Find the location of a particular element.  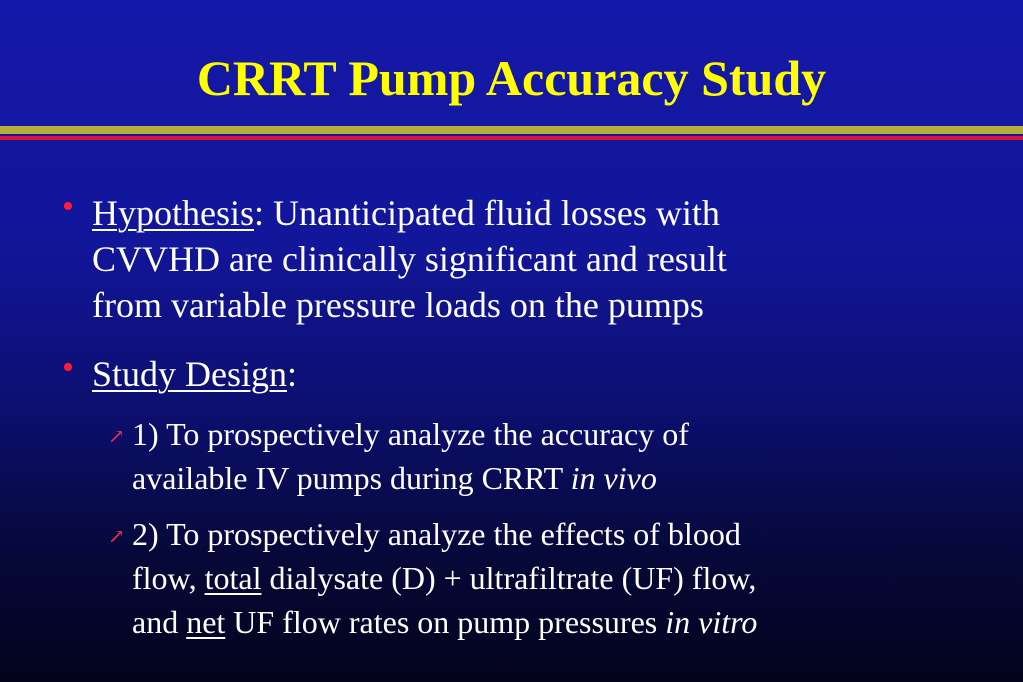

sub2-line-3-a: and is located at coordinates (159, 622).